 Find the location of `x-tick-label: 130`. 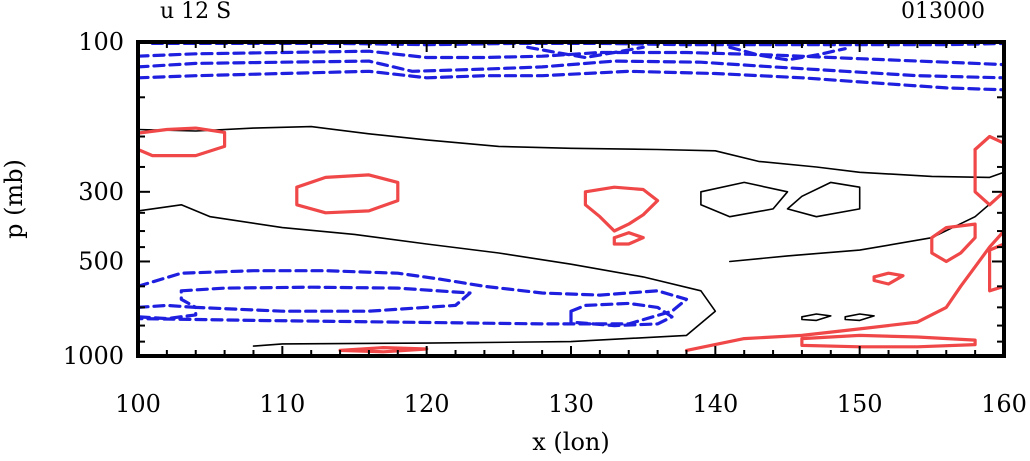

x-tick-label: 130 is located at coordinates (571, 404).